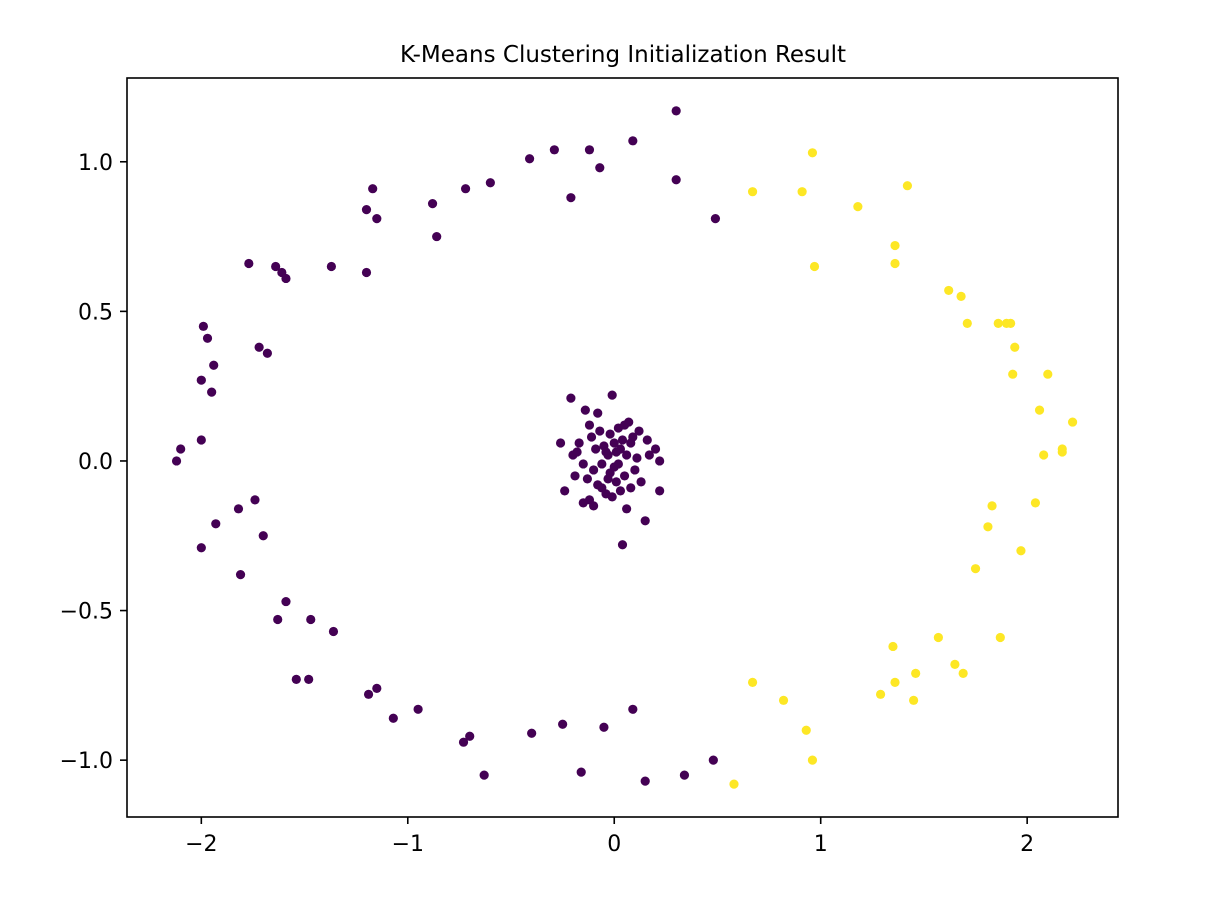 The height and width of the screenshot is (900, 1220). Describe the element at coordinates (201, 844) in the screenshot. I see `x-tick-label: −2` at that location.